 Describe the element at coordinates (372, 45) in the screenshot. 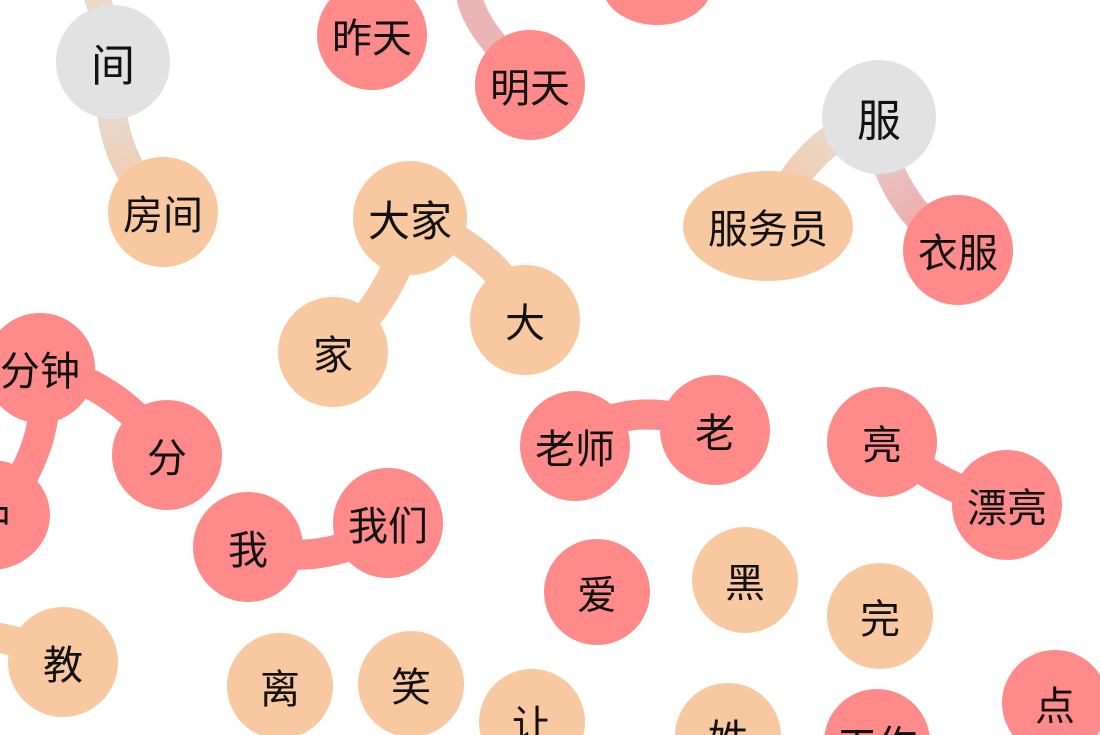

I see `word-bubble-zuotian: 昨天` at that location.